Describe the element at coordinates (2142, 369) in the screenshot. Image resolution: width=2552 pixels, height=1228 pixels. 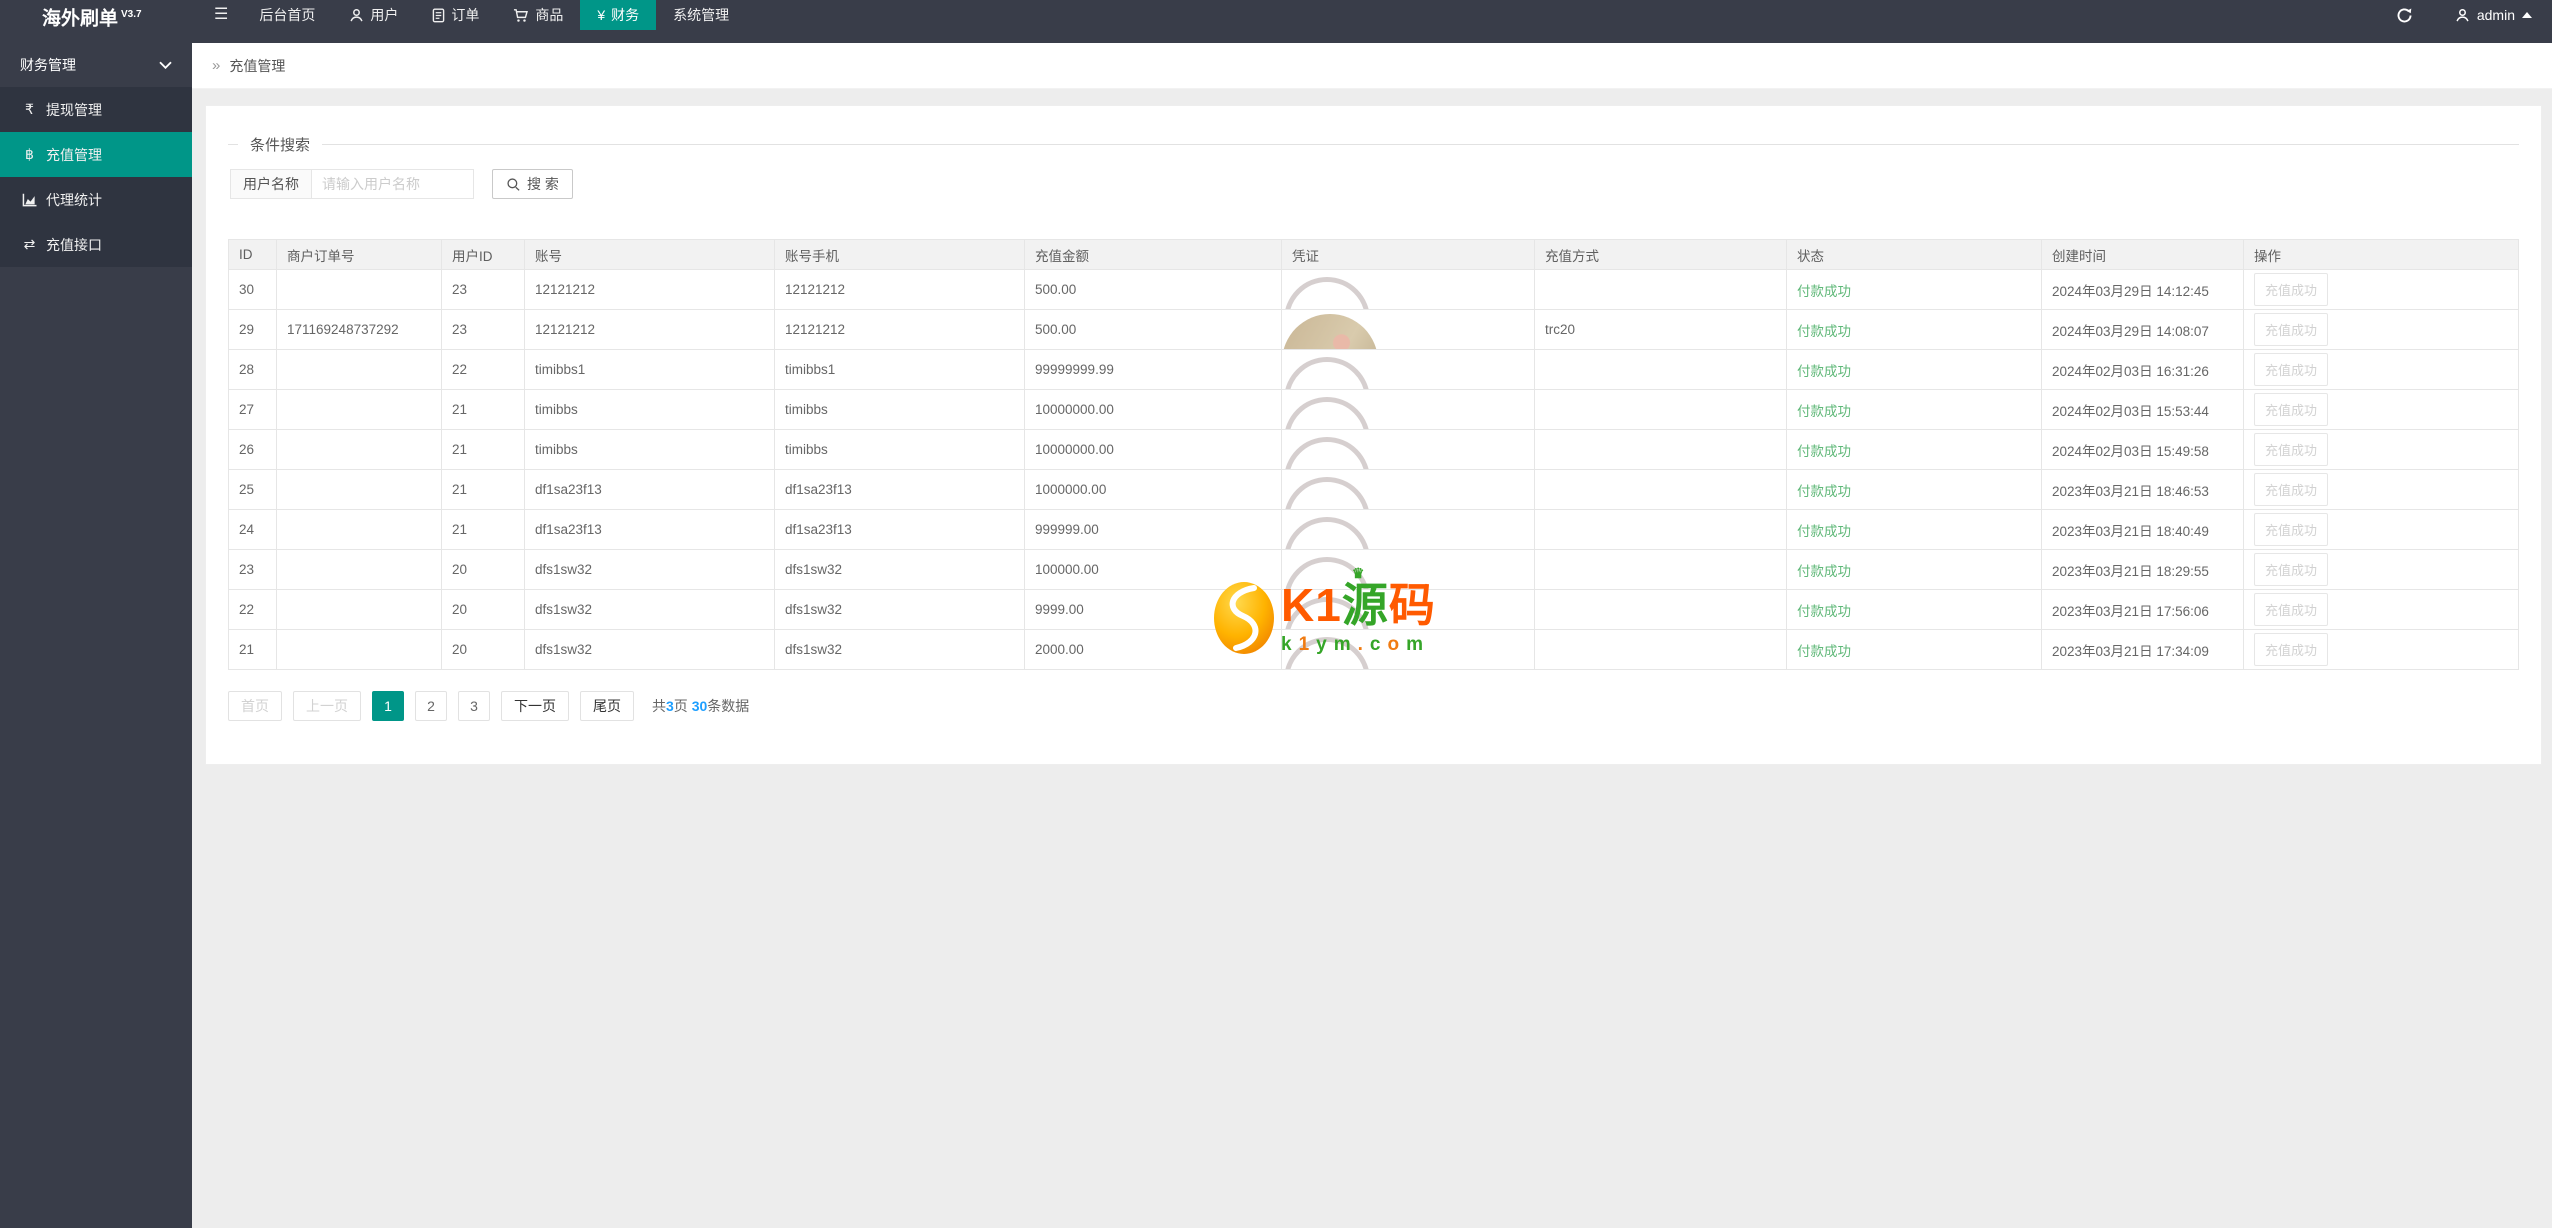
I see `cell-created-time: 2024年02月03日 16:31:26` at that location.